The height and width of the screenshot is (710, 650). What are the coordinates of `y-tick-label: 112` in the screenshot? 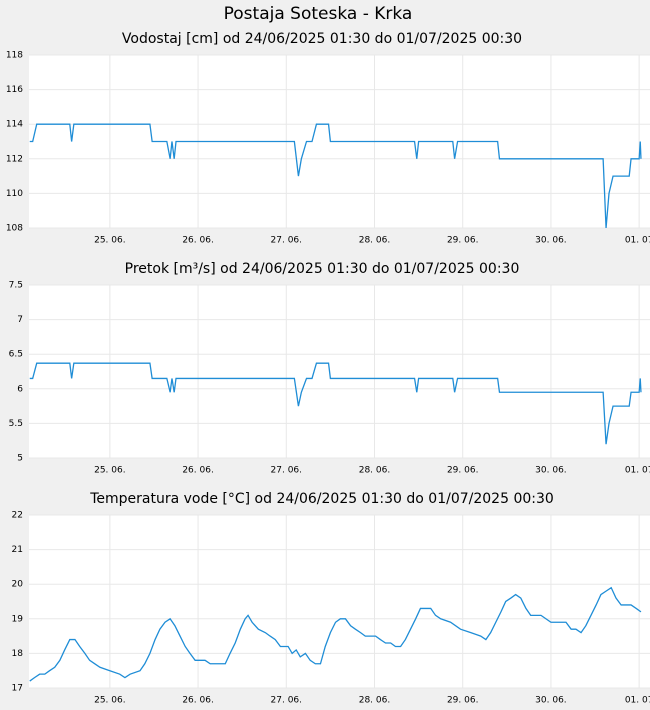 It's located at (14, 159).